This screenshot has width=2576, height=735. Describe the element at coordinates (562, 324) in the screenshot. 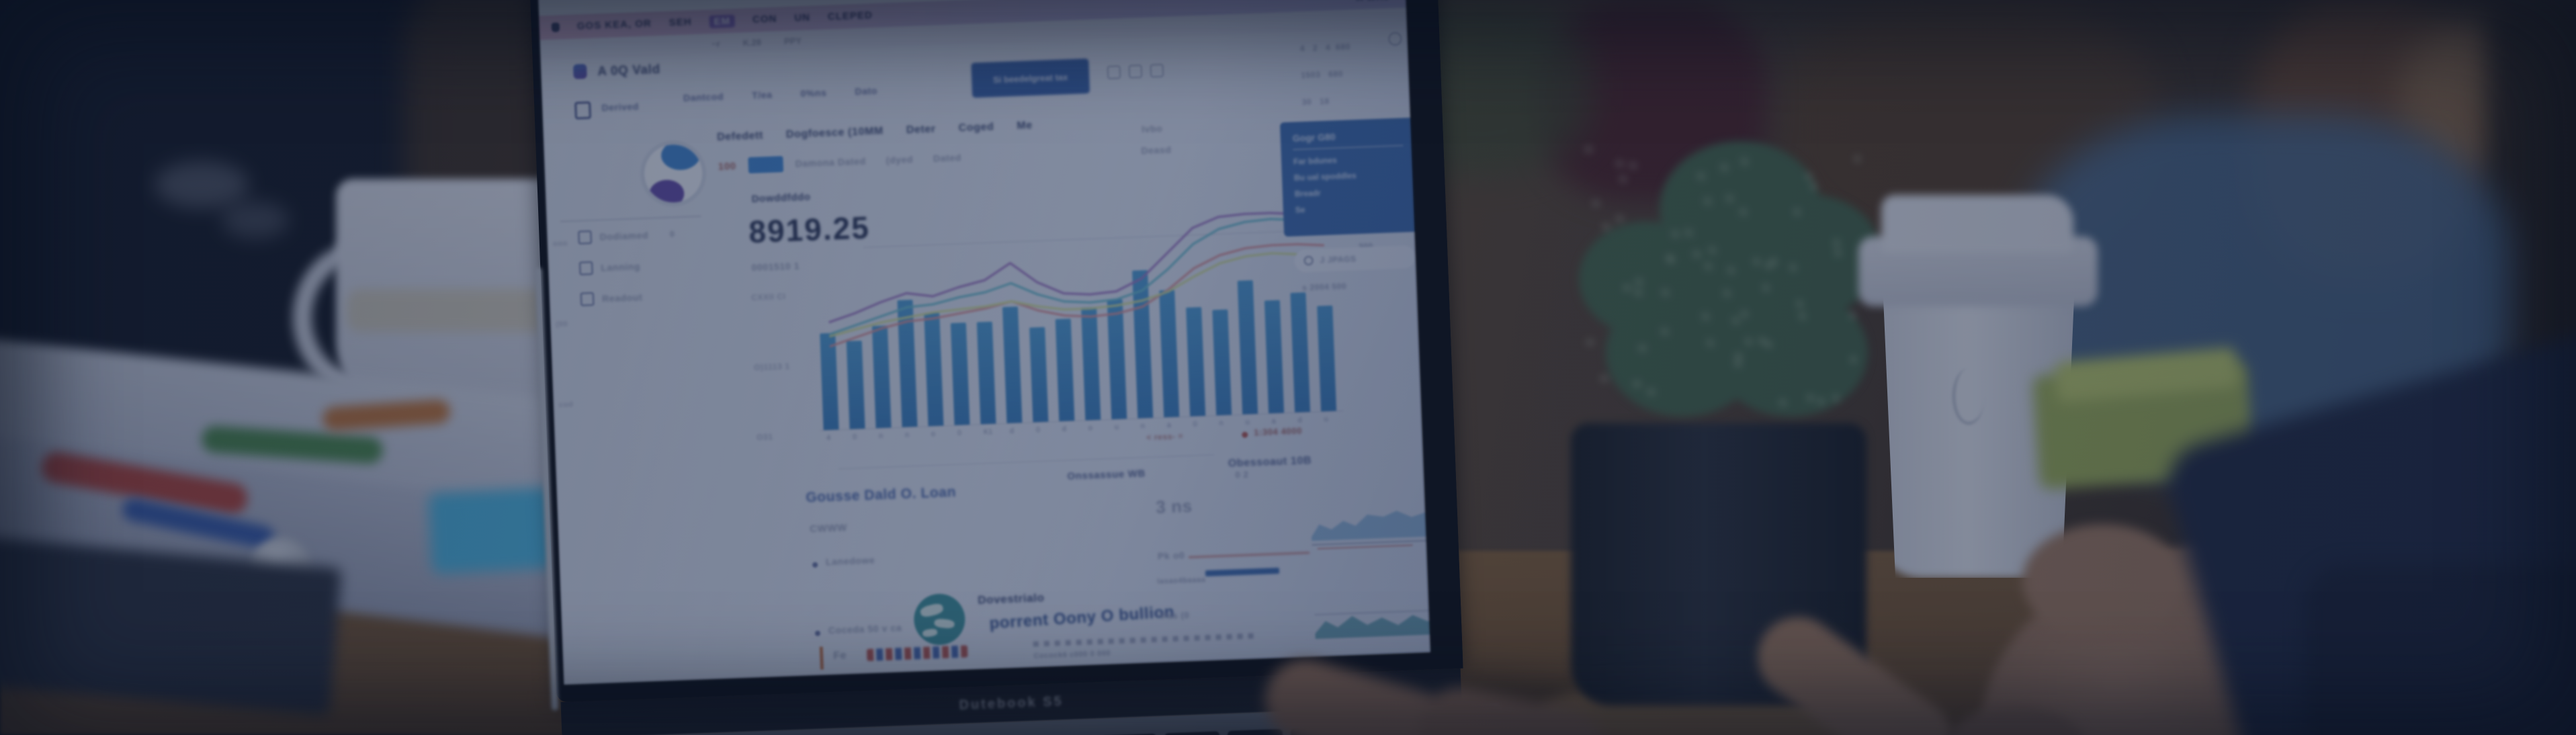

I see `sidebar-margin-note: (00` at that location.